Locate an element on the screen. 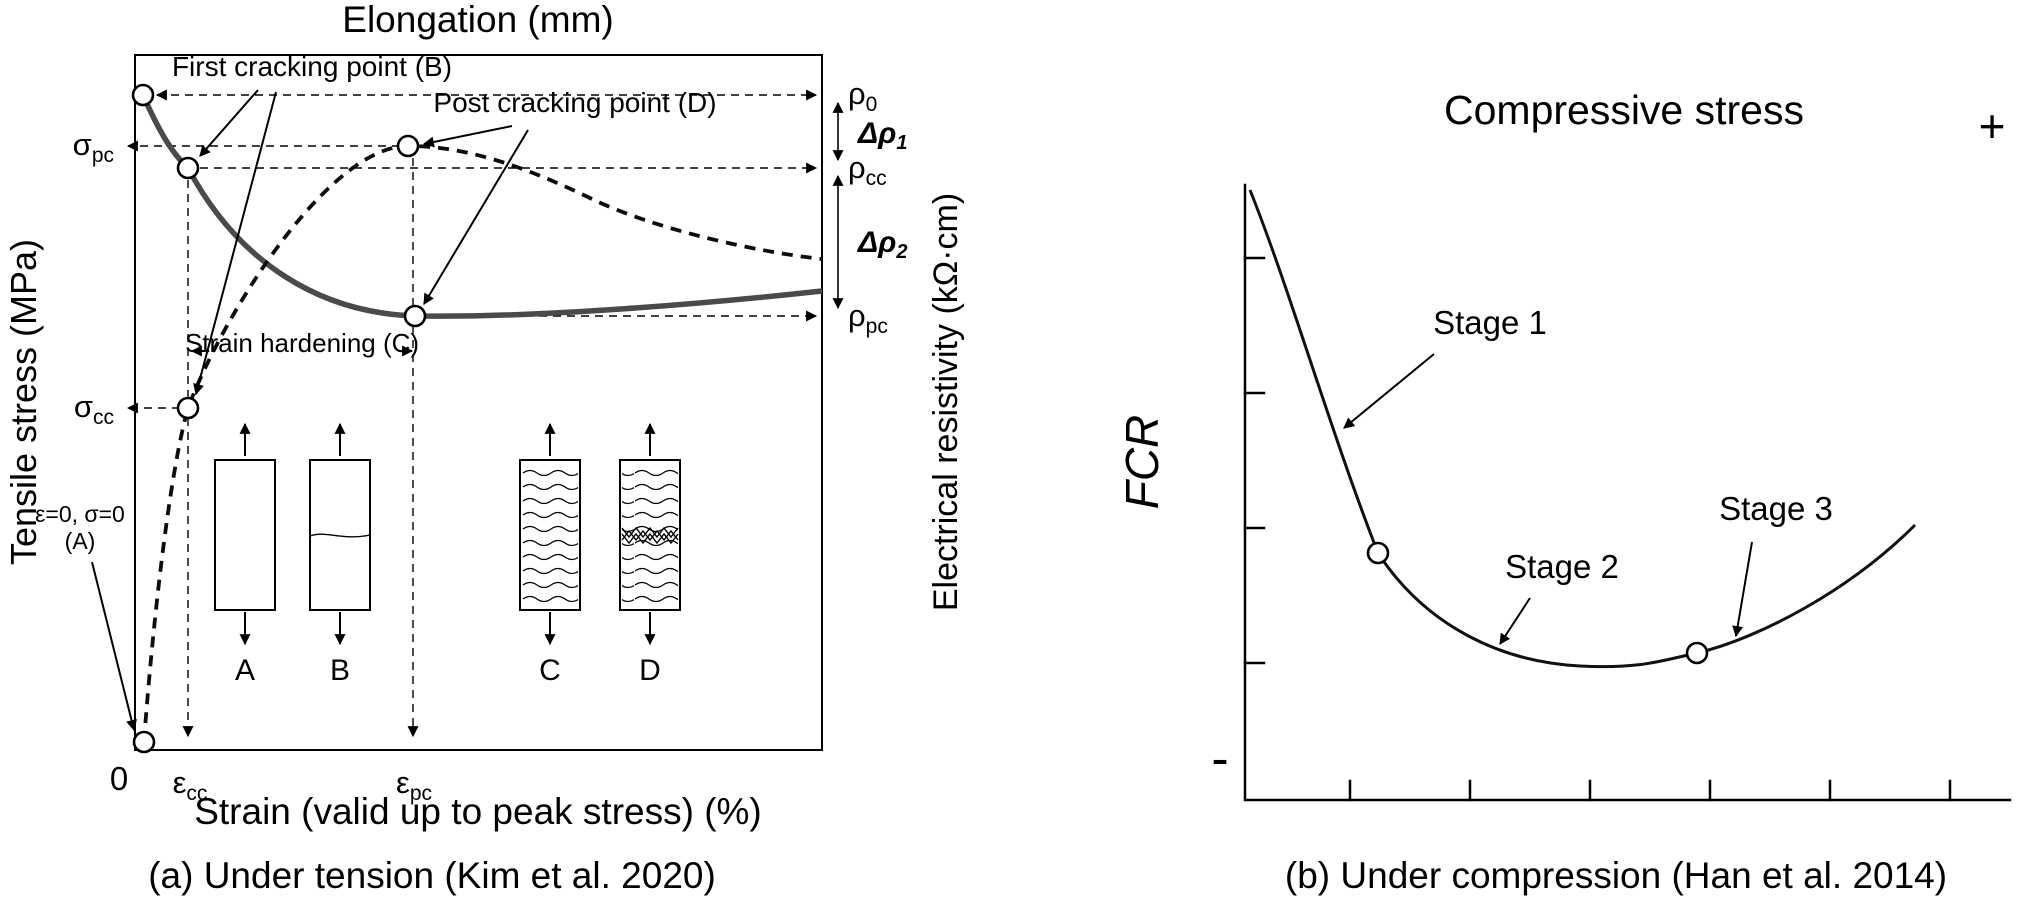 This screenshot has height=914, width=2028. point-rhocc-first-cracking is located at coordinates (188, 168).